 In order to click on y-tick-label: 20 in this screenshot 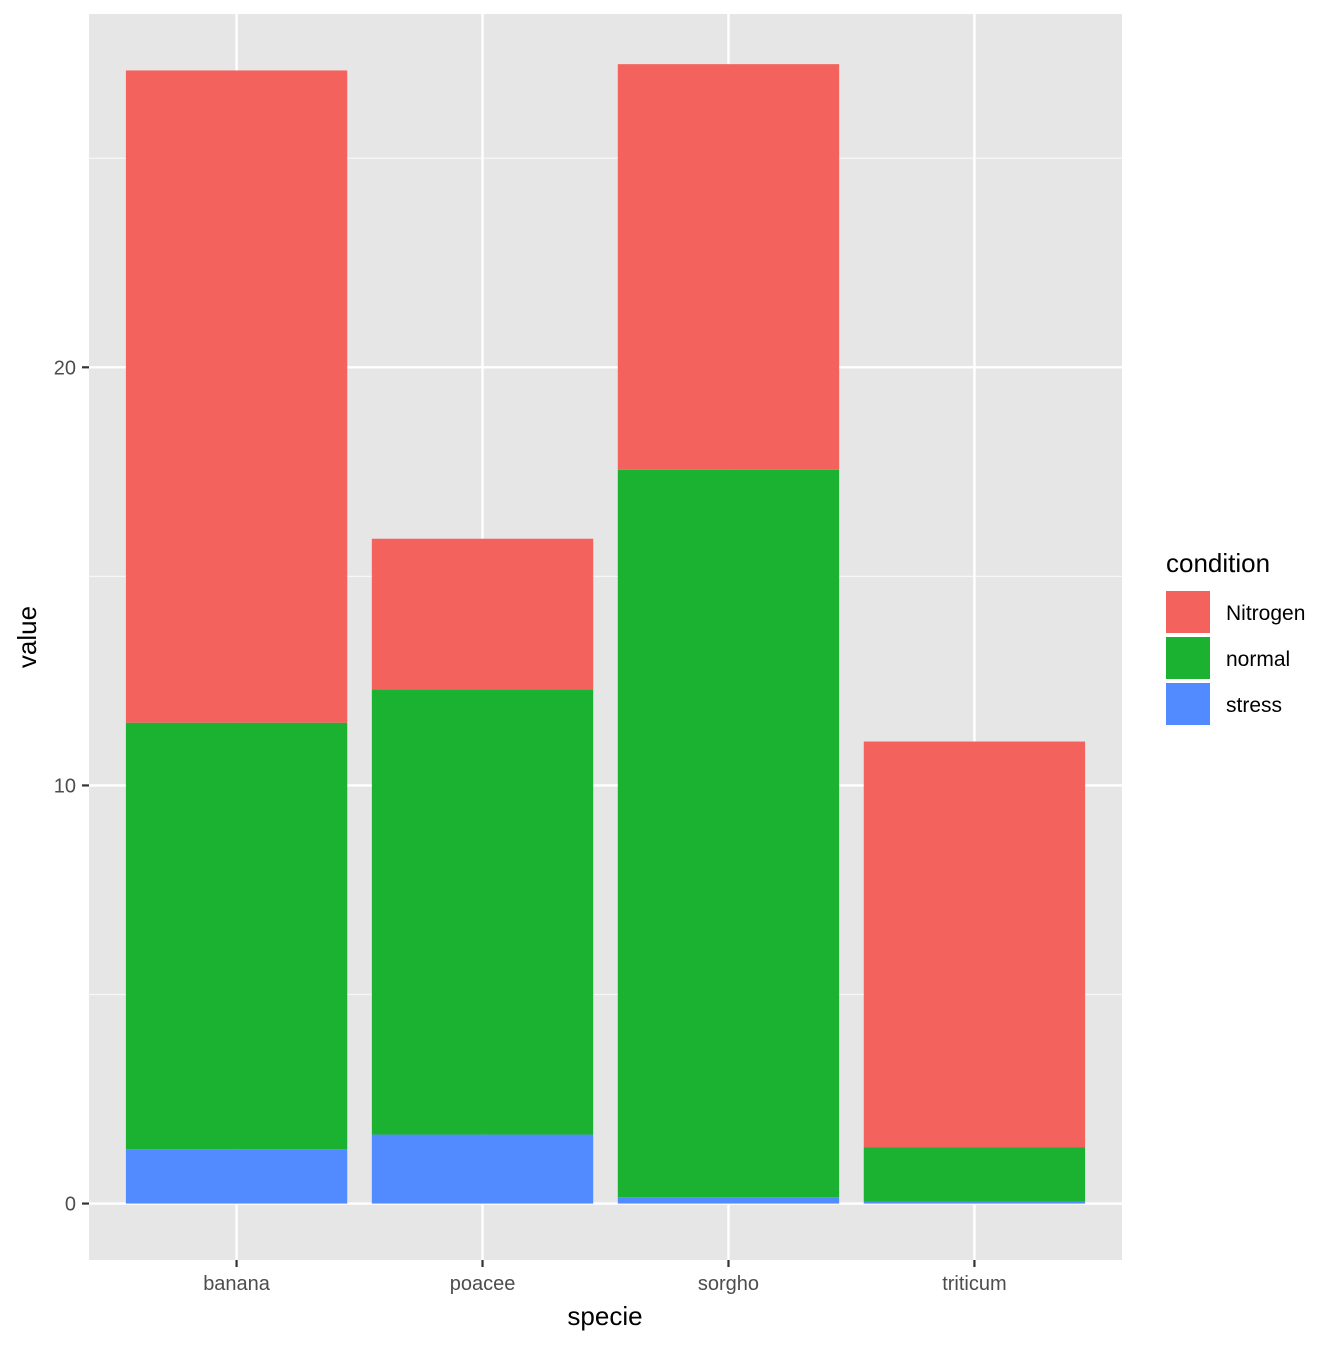, I will do `click(65, 368)`.